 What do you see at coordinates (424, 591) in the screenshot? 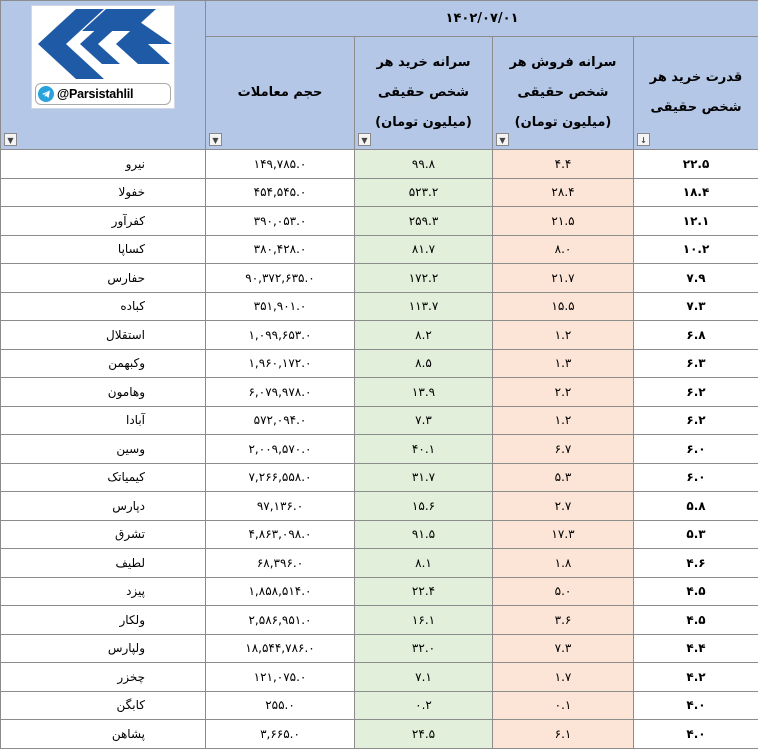
I see `buy-per-capita-cell: ۲۲.۴` at bounding box center [424, 591].